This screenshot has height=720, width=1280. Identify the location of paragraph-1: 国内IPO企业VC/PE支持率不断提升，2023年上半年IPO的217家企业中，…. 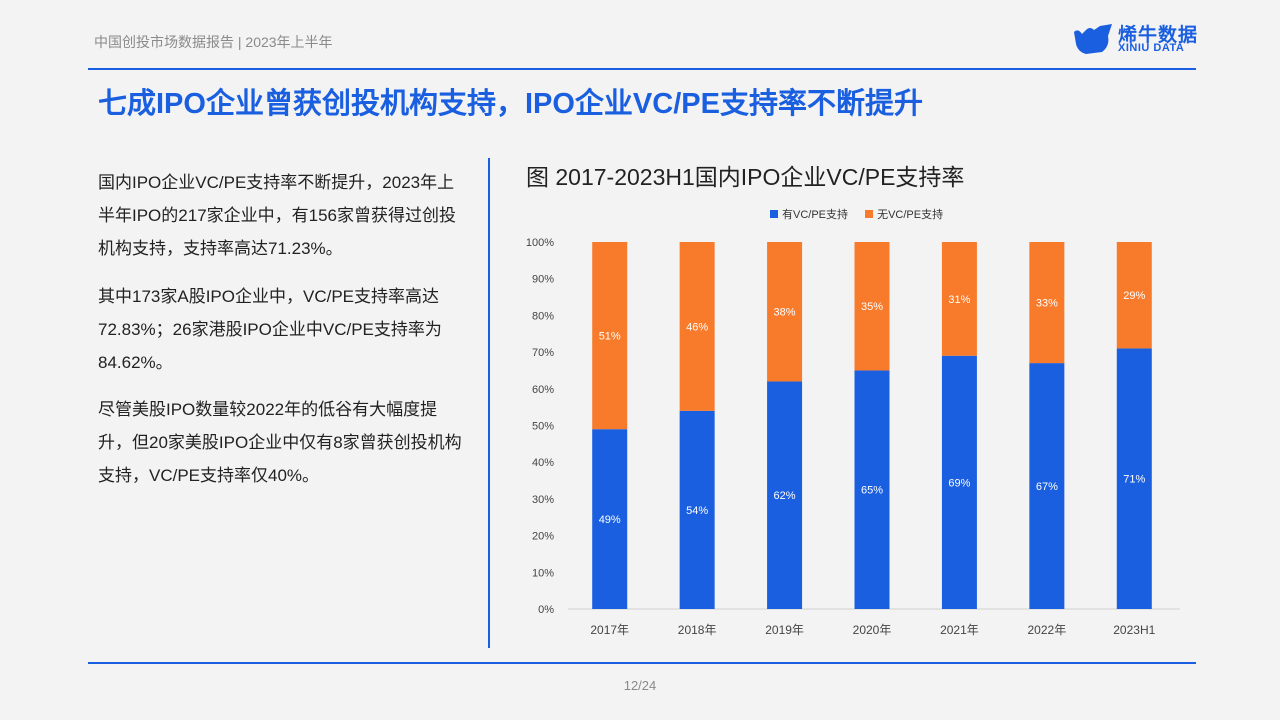
(277, 215).